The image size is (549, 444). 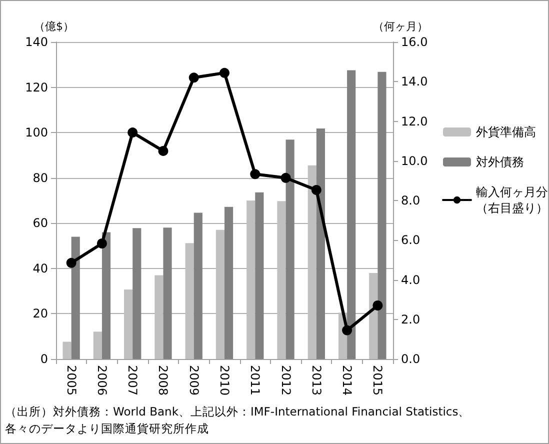 I want to click on x-tick-label: 2011, so click(x=255, y=380).